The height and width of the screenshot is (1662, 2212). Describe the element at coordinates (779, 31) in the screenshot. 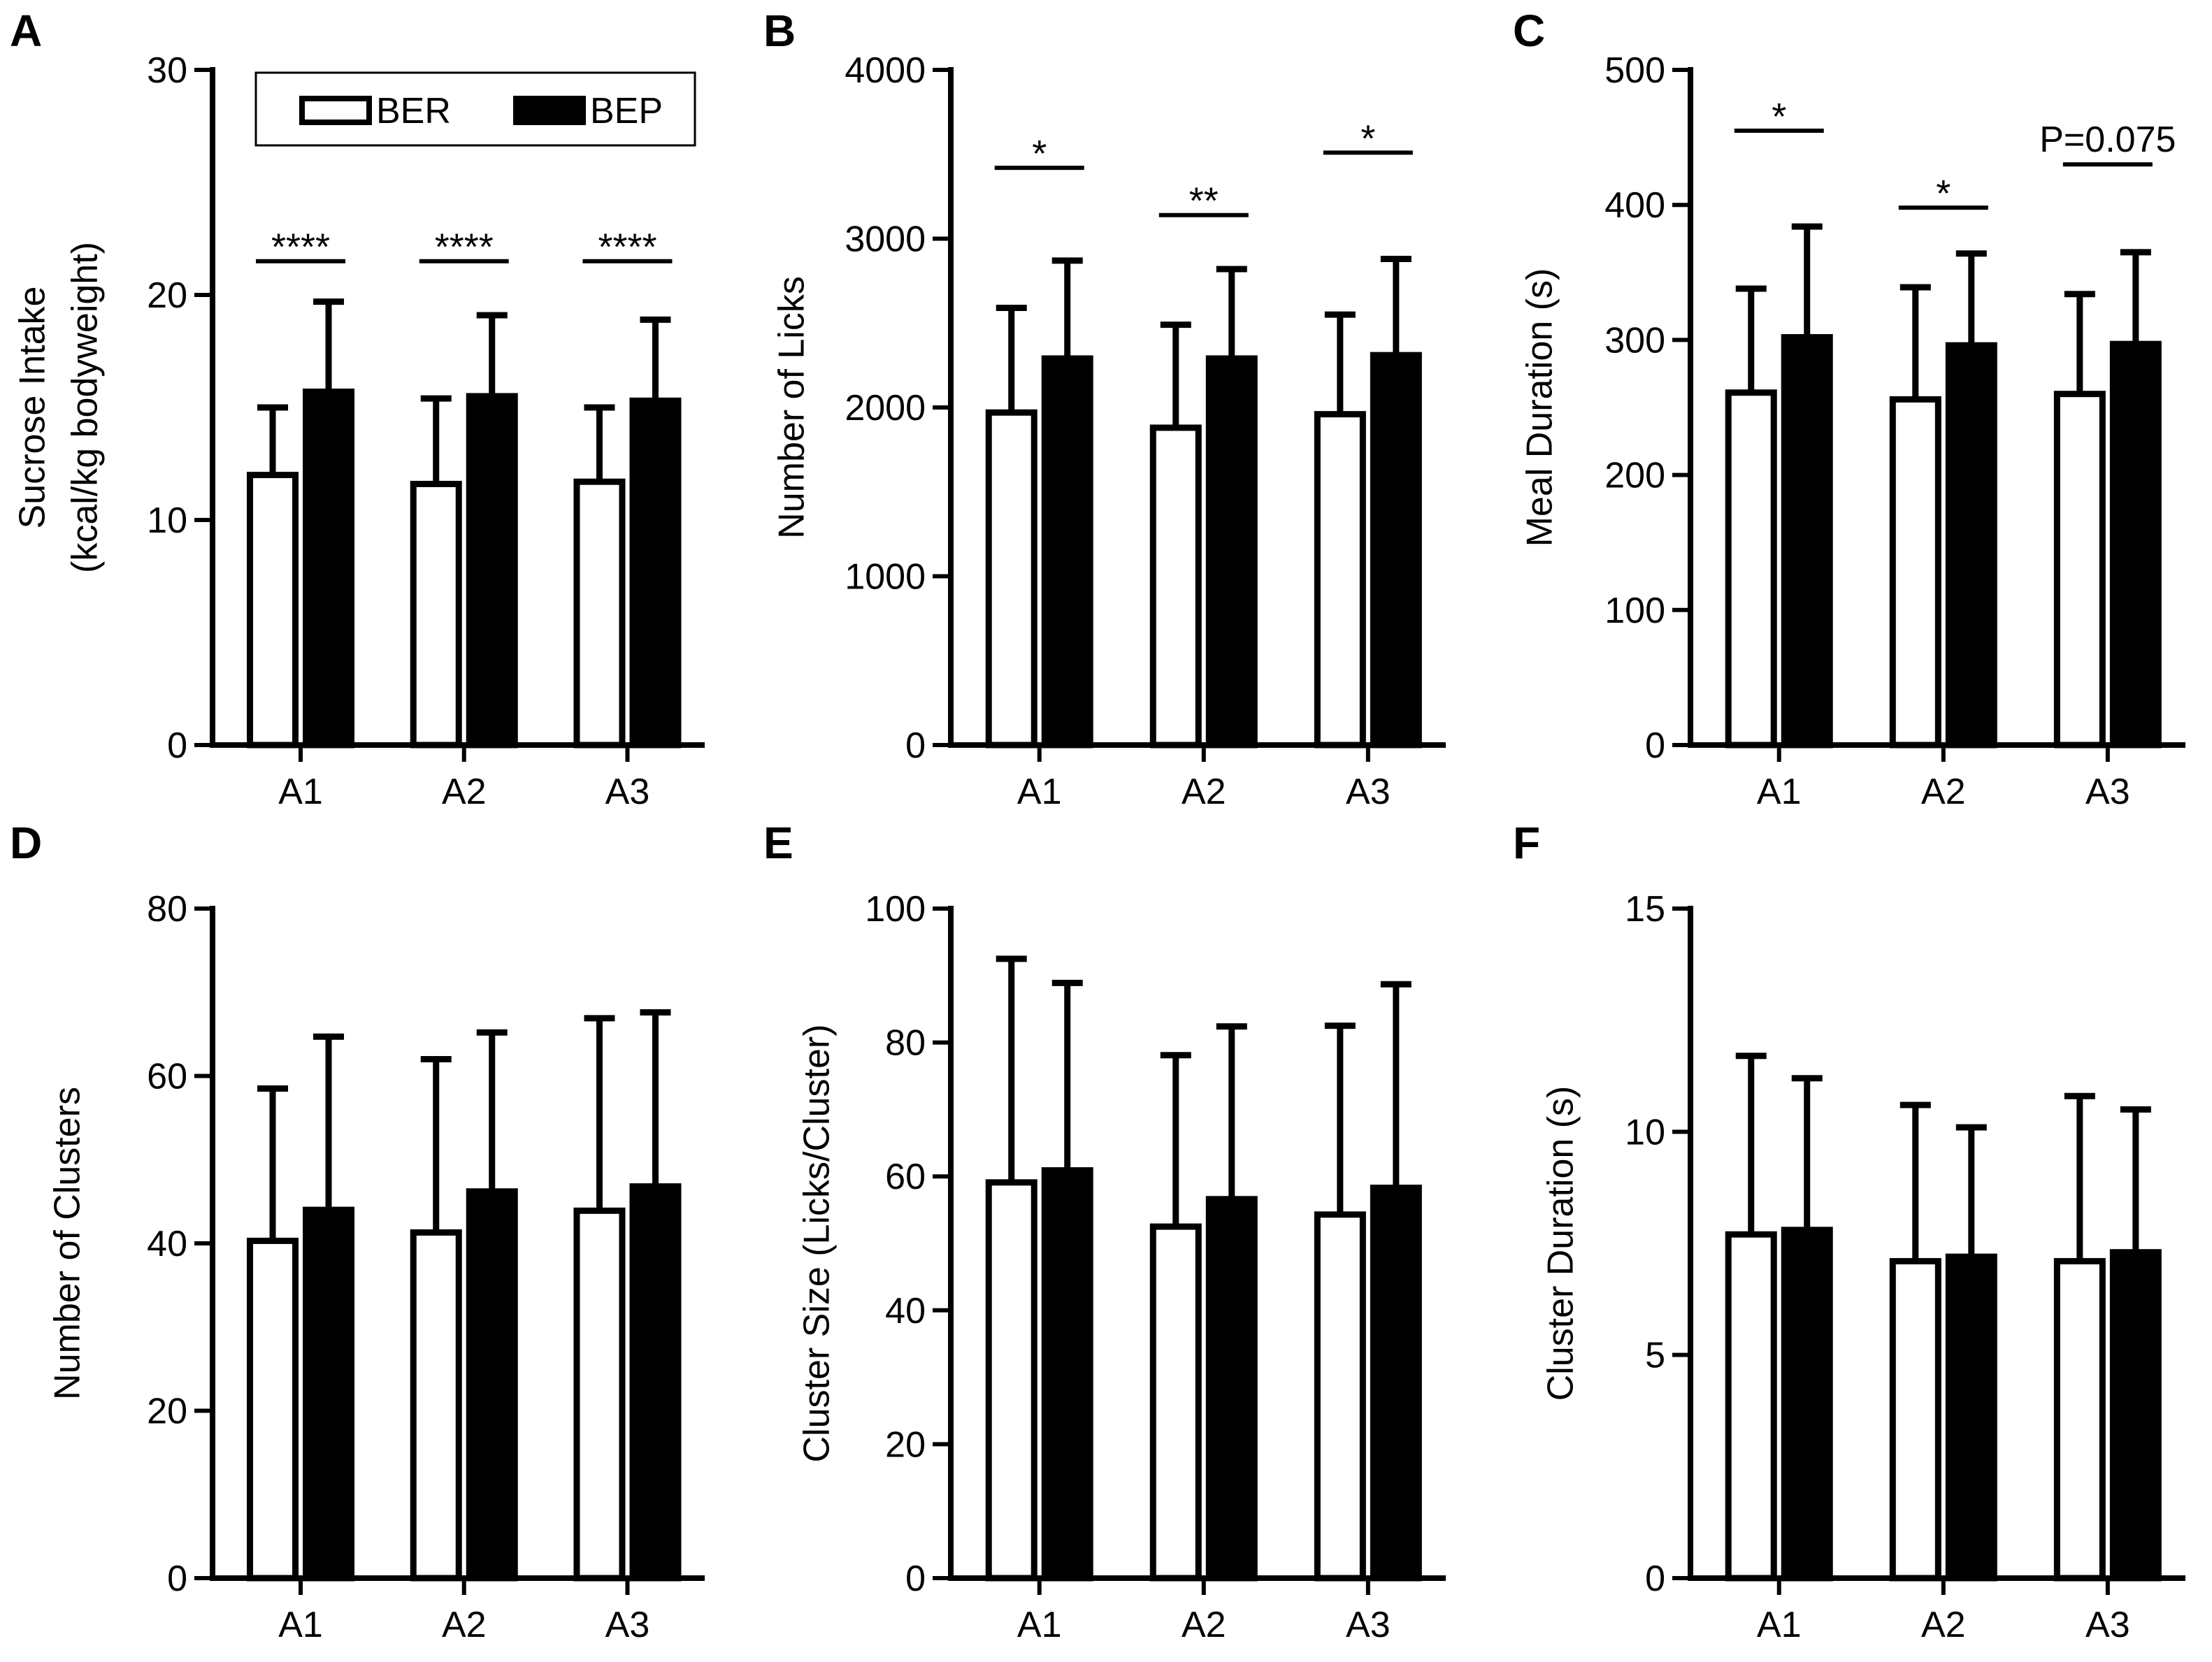

I see `panel-b-letter: B` at that location.